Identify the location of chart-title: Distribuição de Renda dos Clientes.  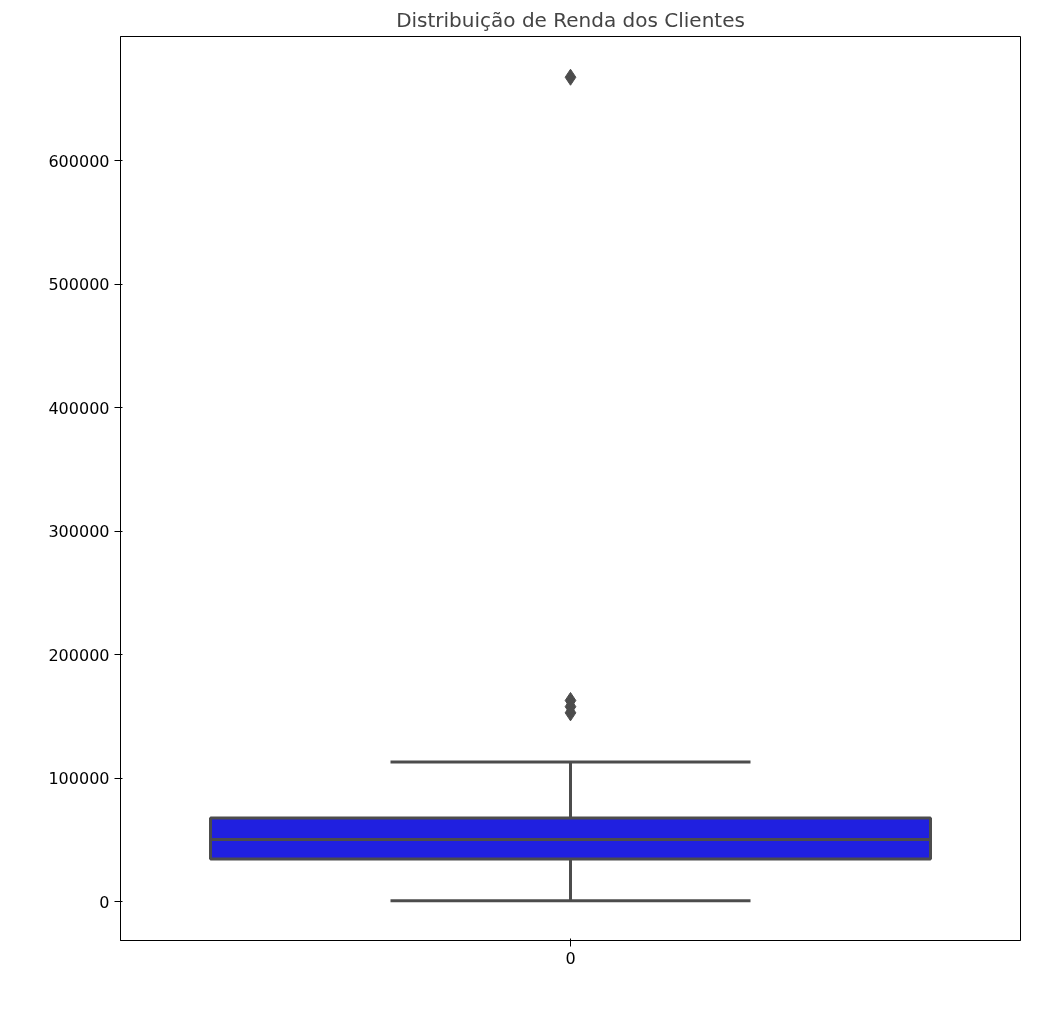
(570, 19).